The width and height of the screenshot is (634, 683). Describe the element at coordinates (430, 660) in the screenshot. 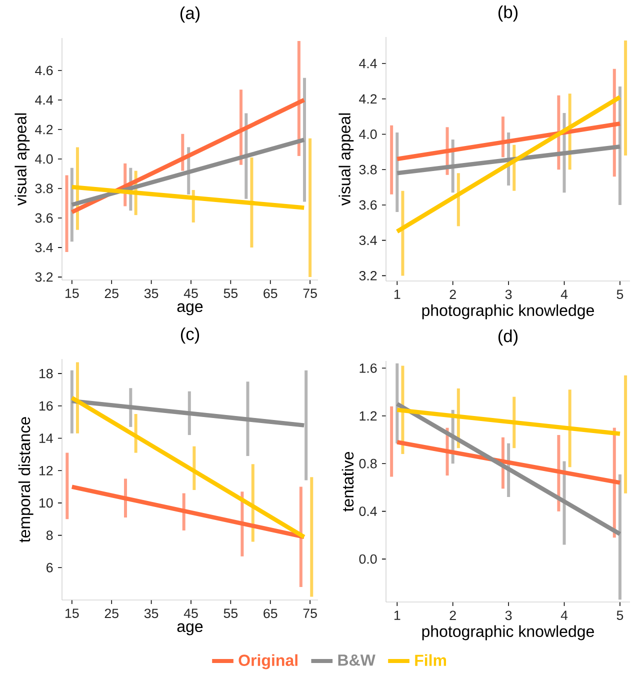

I see `legend-label: Film` at that location.